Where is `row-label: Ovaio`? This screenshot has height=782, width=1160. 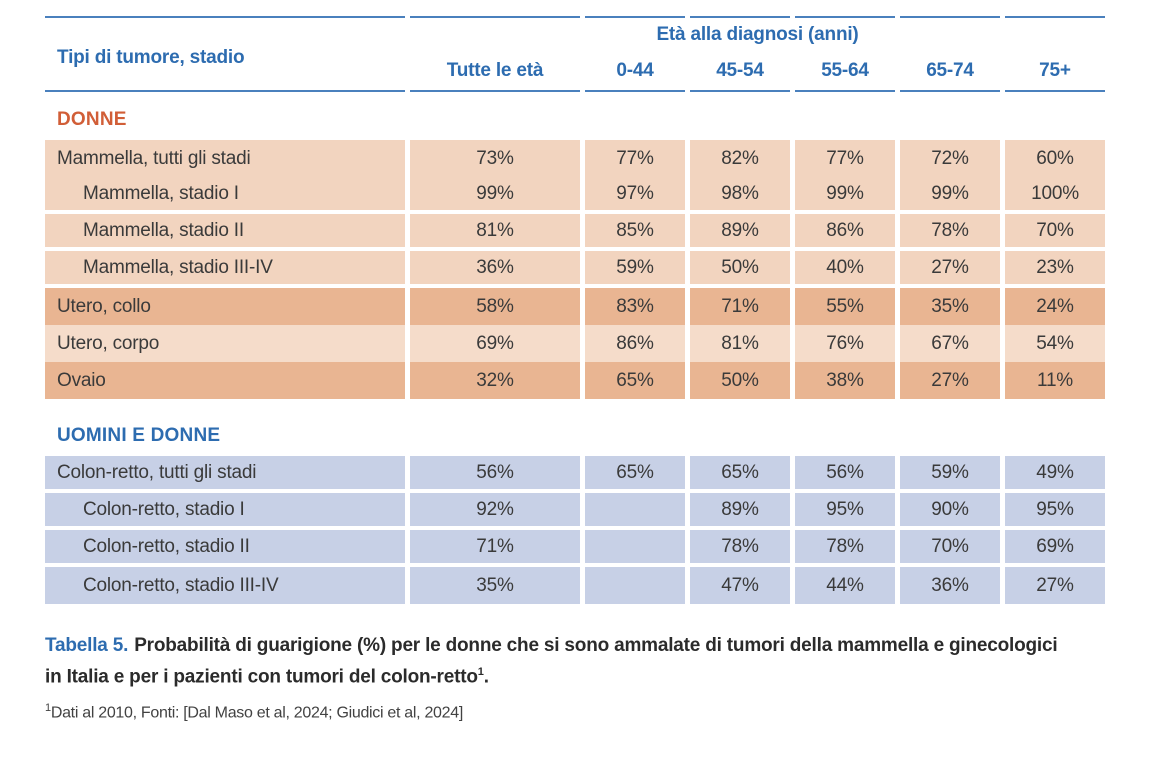
row-label: Ovaio is located at coordinates (225, 380).